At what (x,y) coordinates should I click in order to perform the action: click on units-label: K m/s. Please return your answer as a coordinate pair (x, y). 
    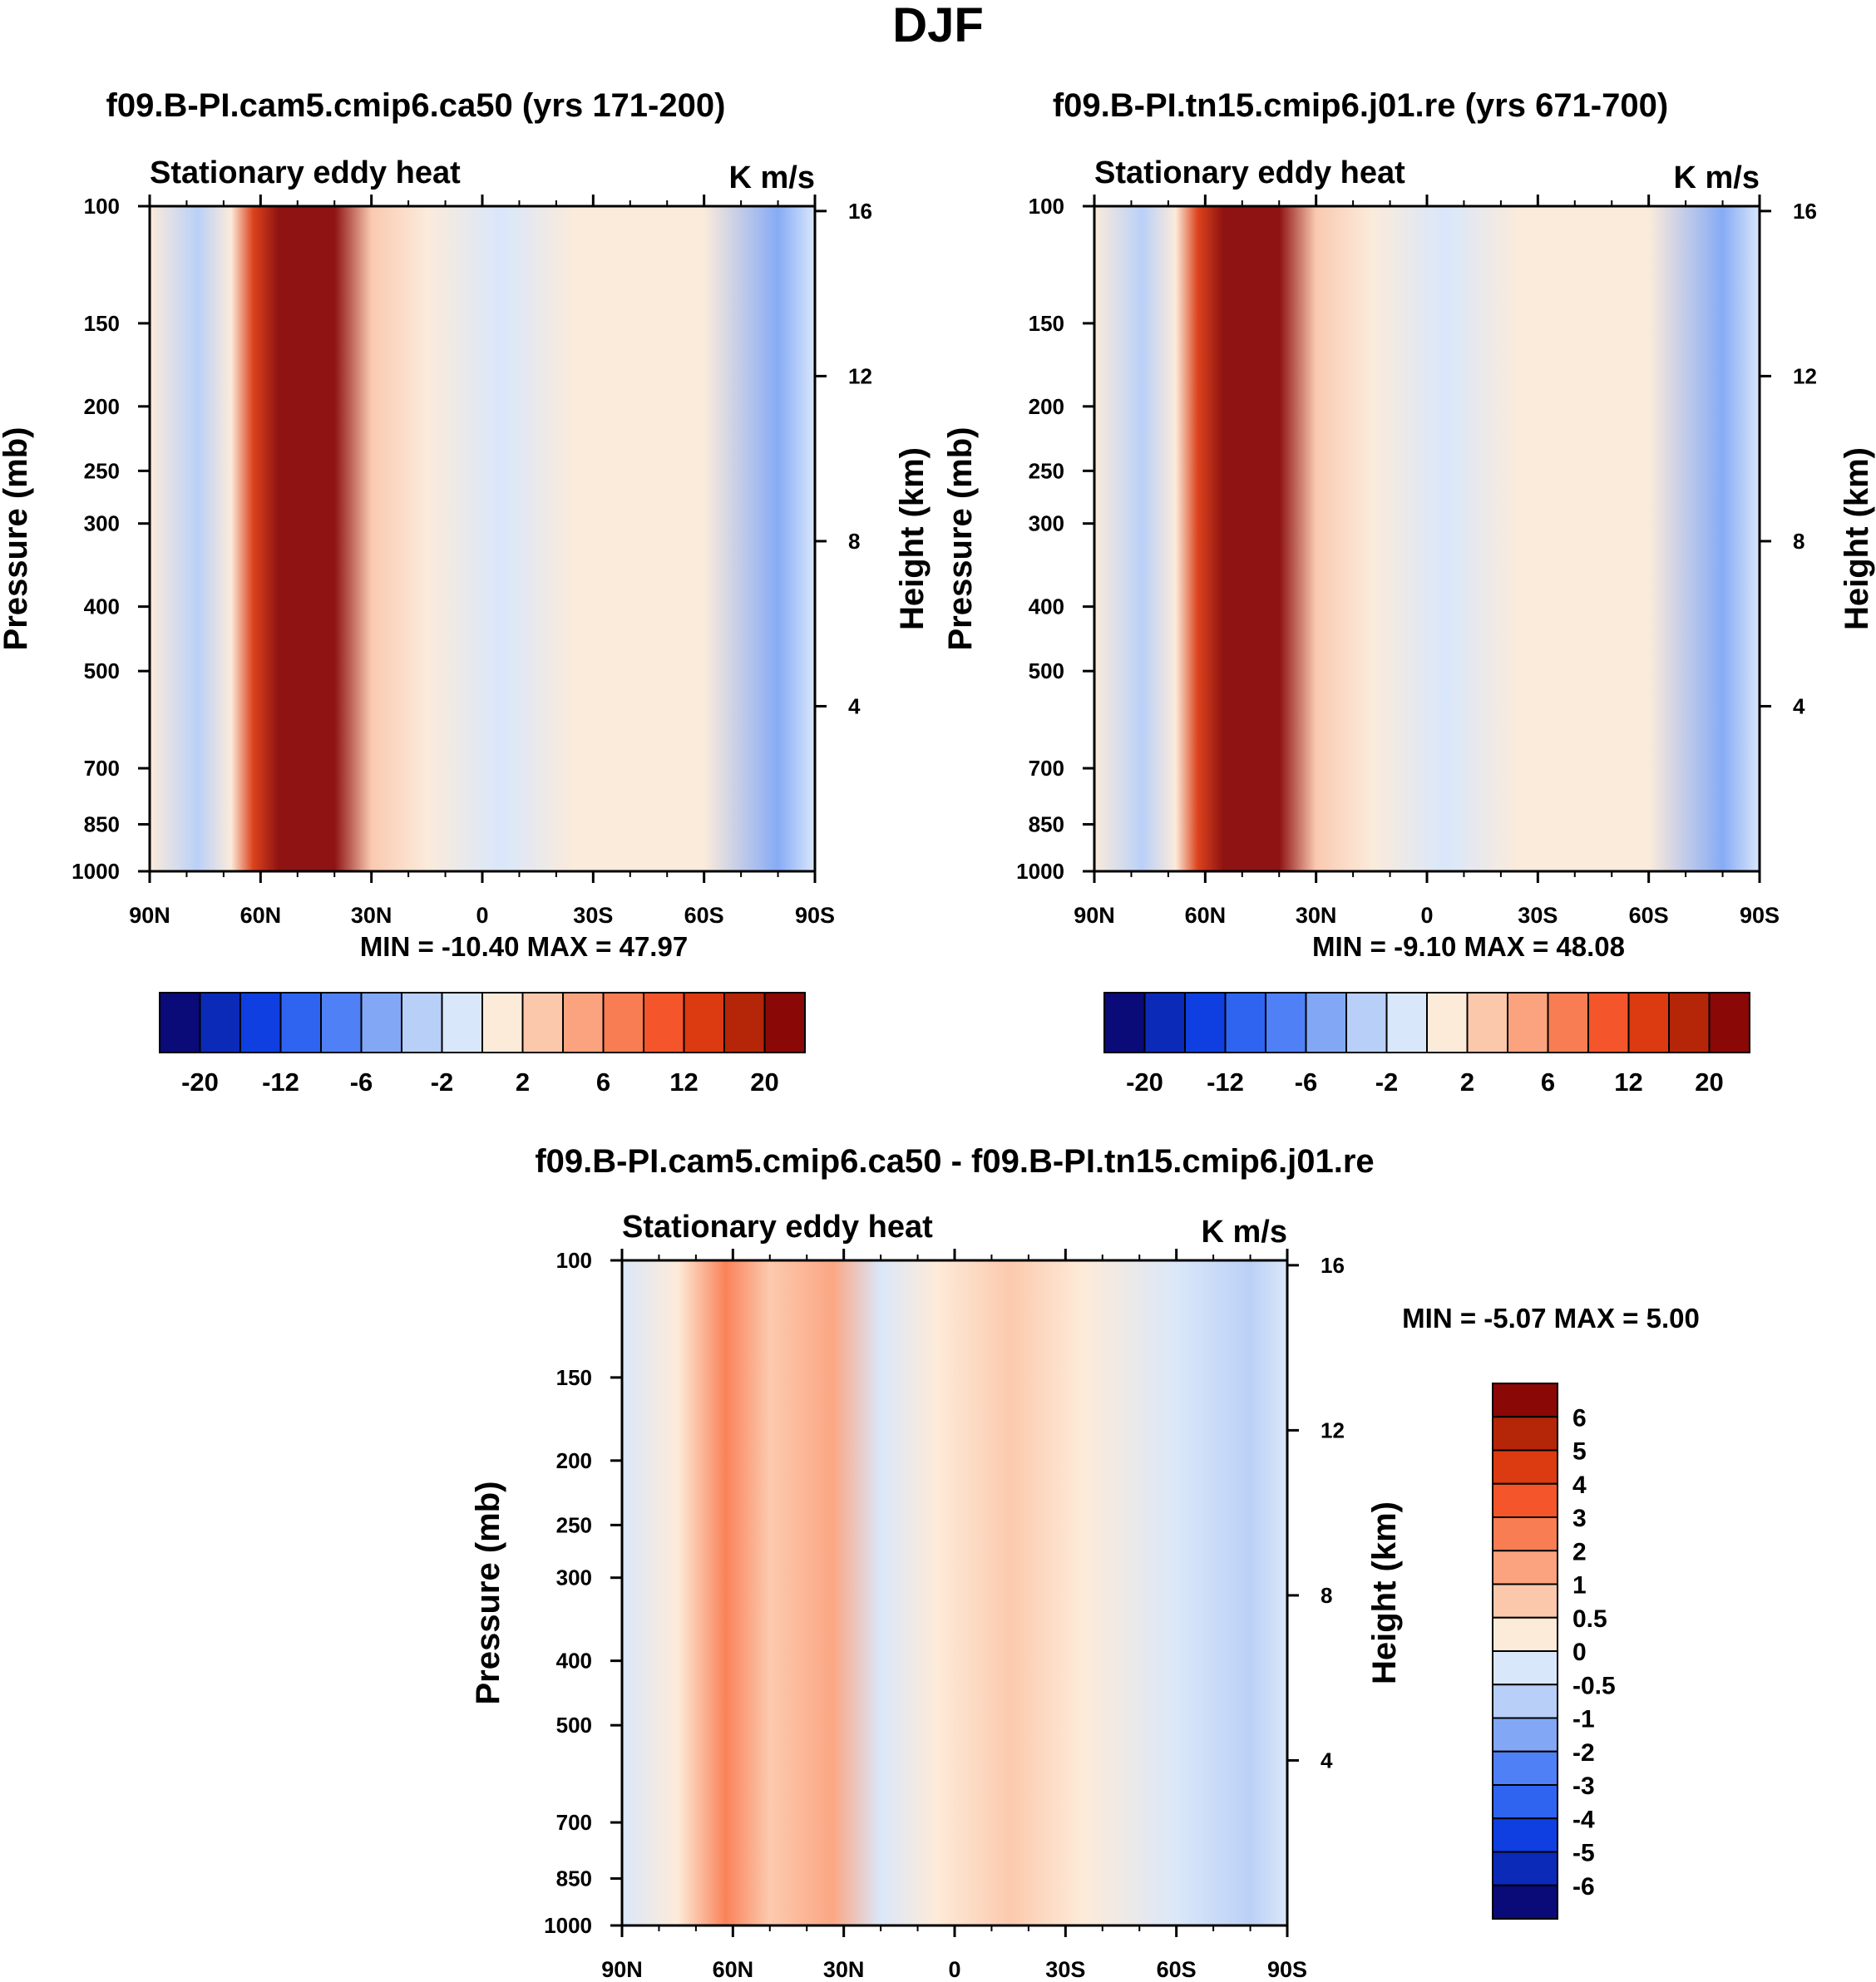
    Looking at the image, I should click on (1717, 177).